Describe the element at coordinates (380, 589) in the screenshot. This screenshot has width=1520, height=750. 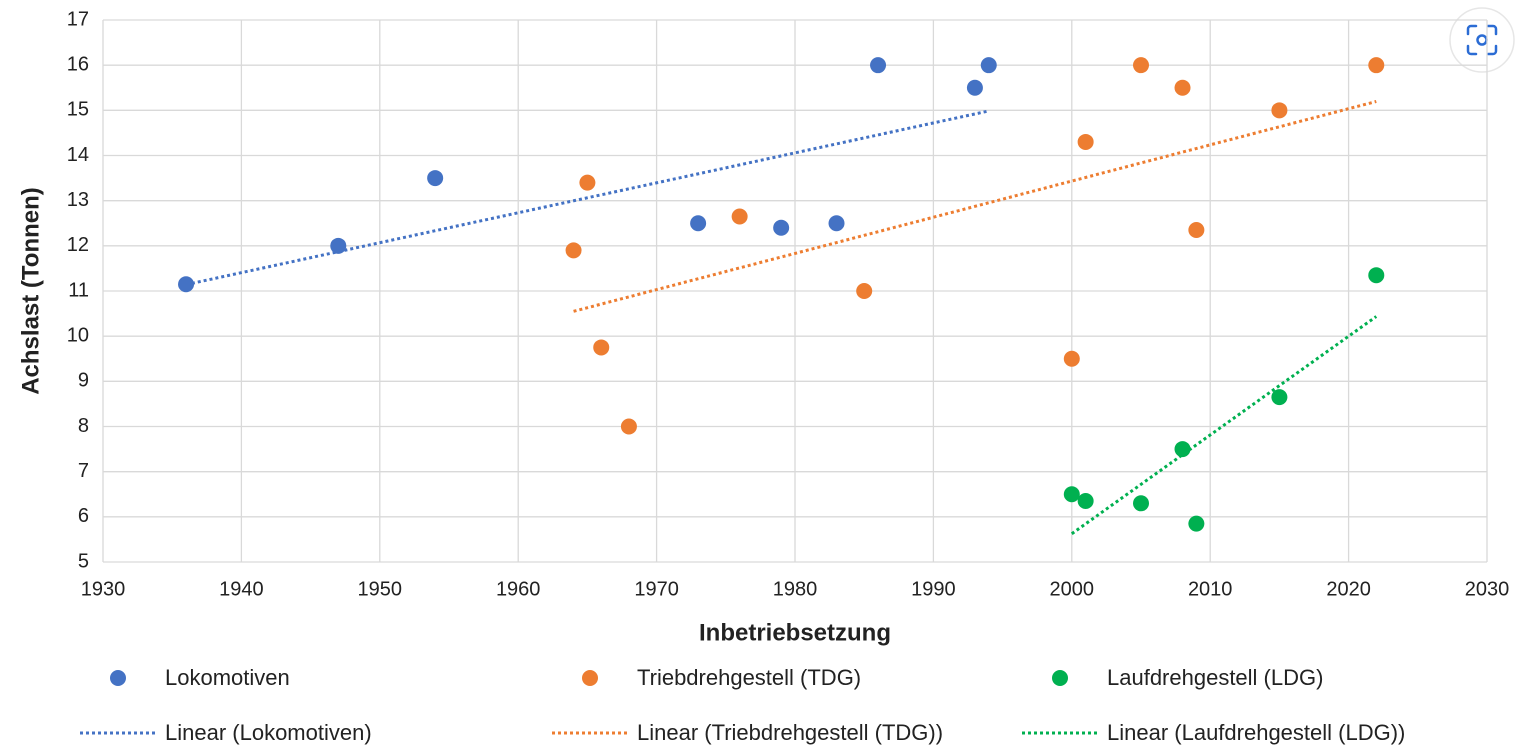
I see `x-tick-label: 1950` at that location.